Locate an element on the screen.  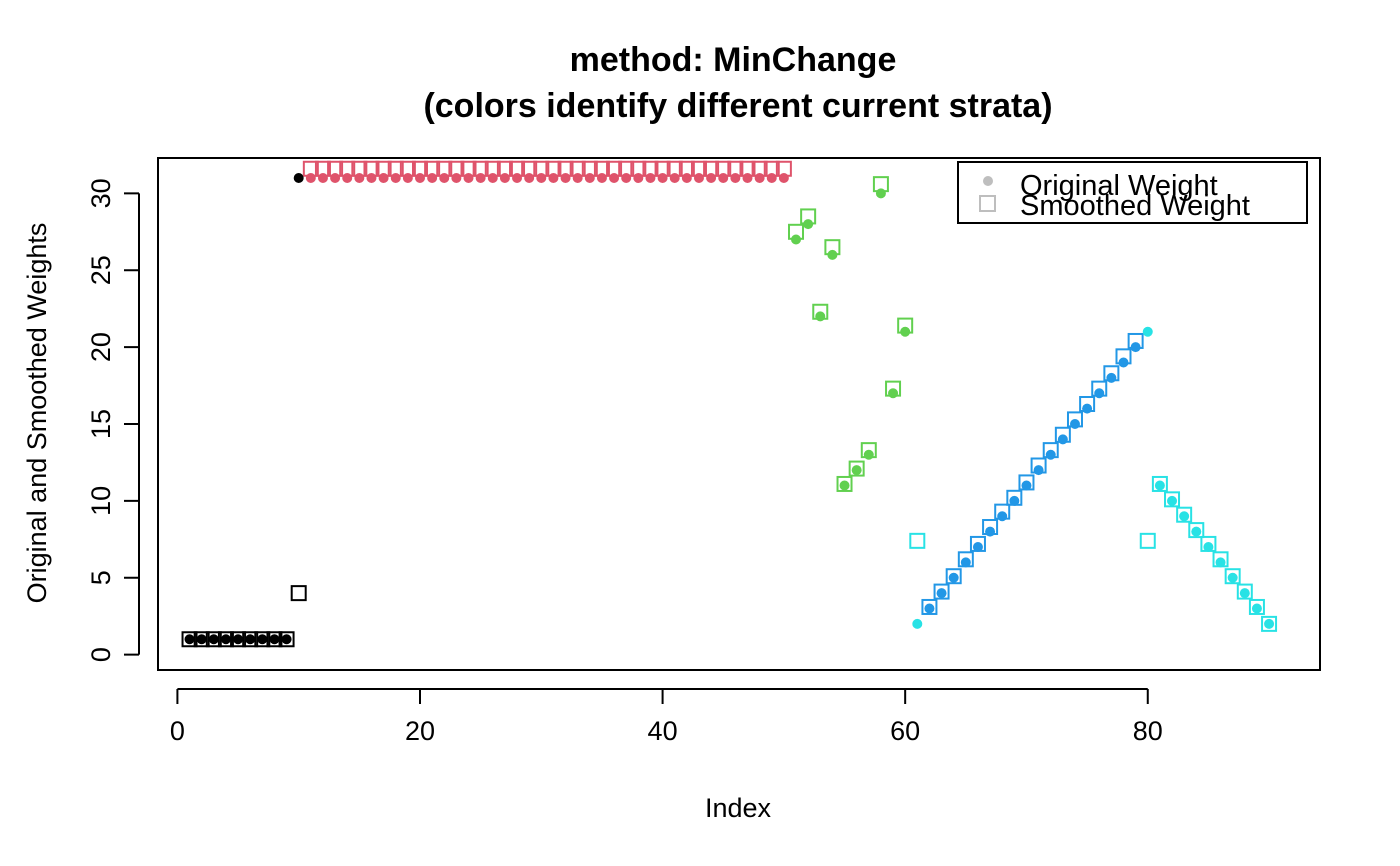
x-tick-label: 0 is located at coordinates (177, 731).